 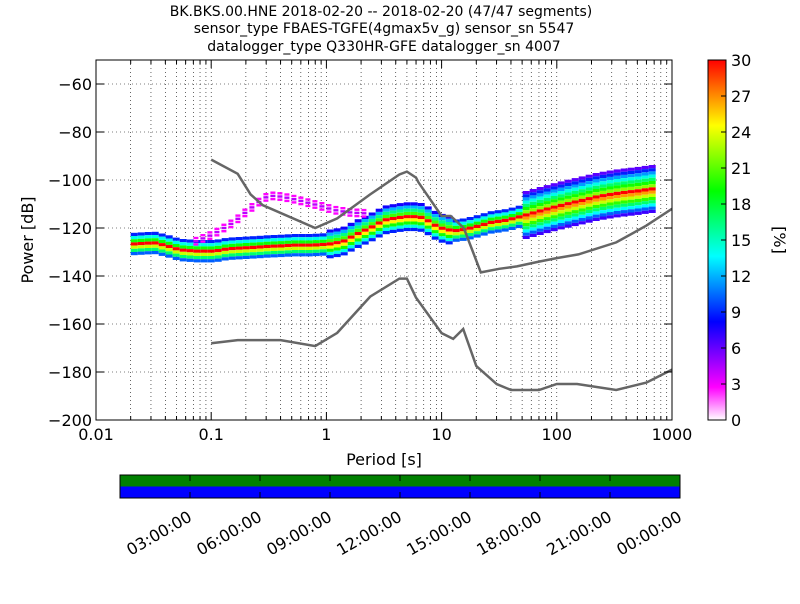 I want to click on colorbar-tick-label: 30, so click(x=741, y=60).